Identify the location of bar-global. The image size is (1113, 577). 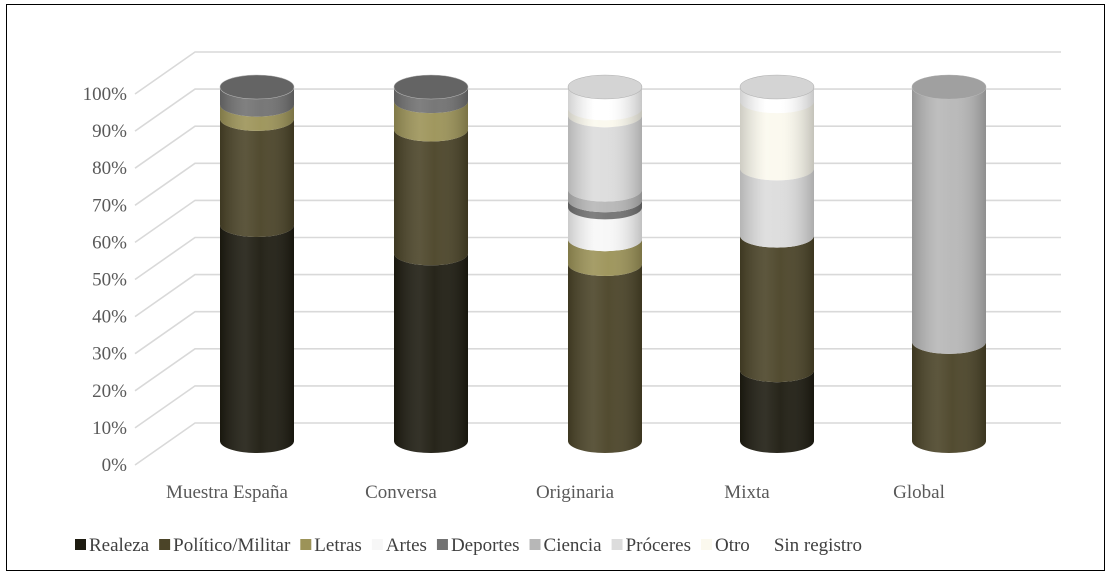
(949, 263).